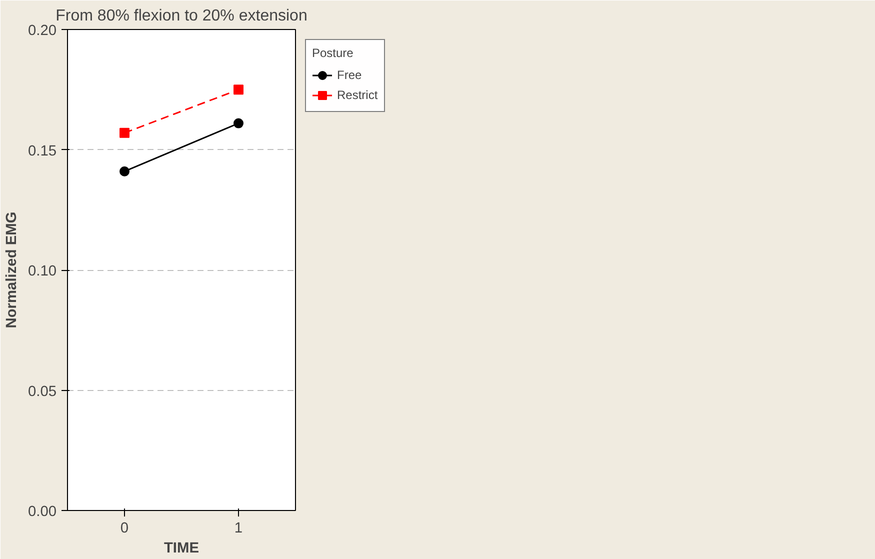 This screenshot has height=559, width=875. I want to click on y-axis-title: Normalized EMG, so click(12, 270).